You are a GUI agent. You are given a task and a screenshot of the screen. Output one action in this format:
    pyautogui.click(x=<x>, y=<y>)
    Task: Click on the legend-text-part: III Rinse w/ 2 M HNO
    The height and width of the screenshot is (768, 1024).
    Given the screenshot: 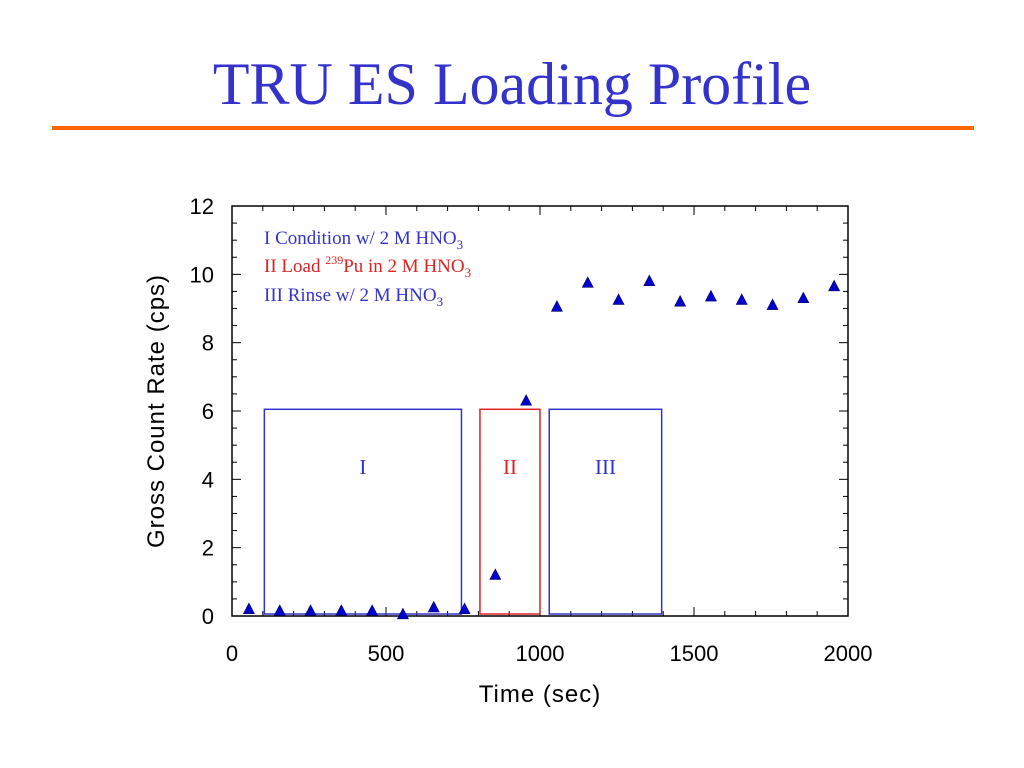 What is the action you would take?
    pyautogui.click(x=350, y=295)
    